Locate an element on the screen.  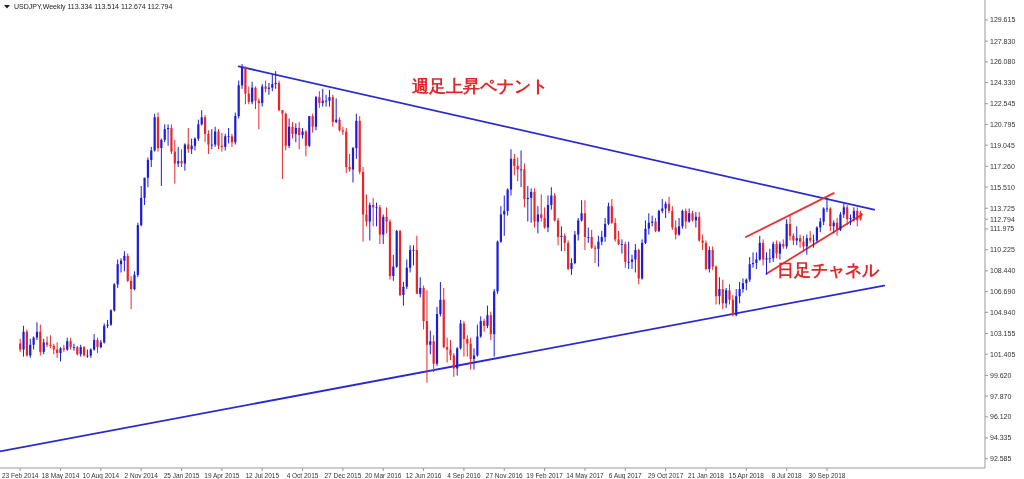
annotation: 日足チャネル is located at coordinates (828, 271).